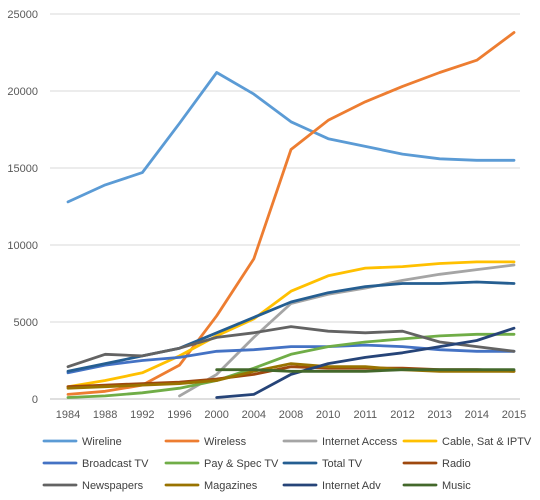  I want to click on y-tick-label: 0, so click(35, 400).